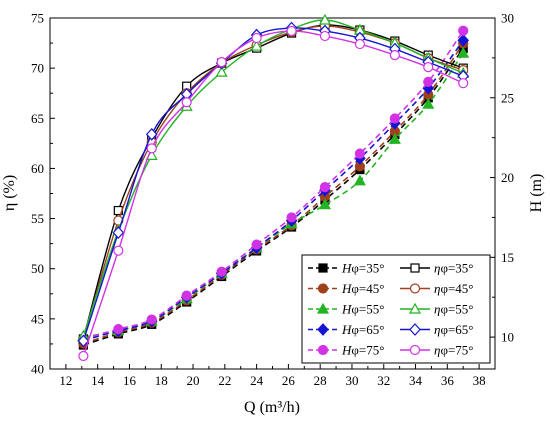 The height and width of the screenshot is (424, 550). What do you see at coordinates (37, 168) in the screenshot?
I see `y-left-tick-label: 60` at bounding box center [37, 168].